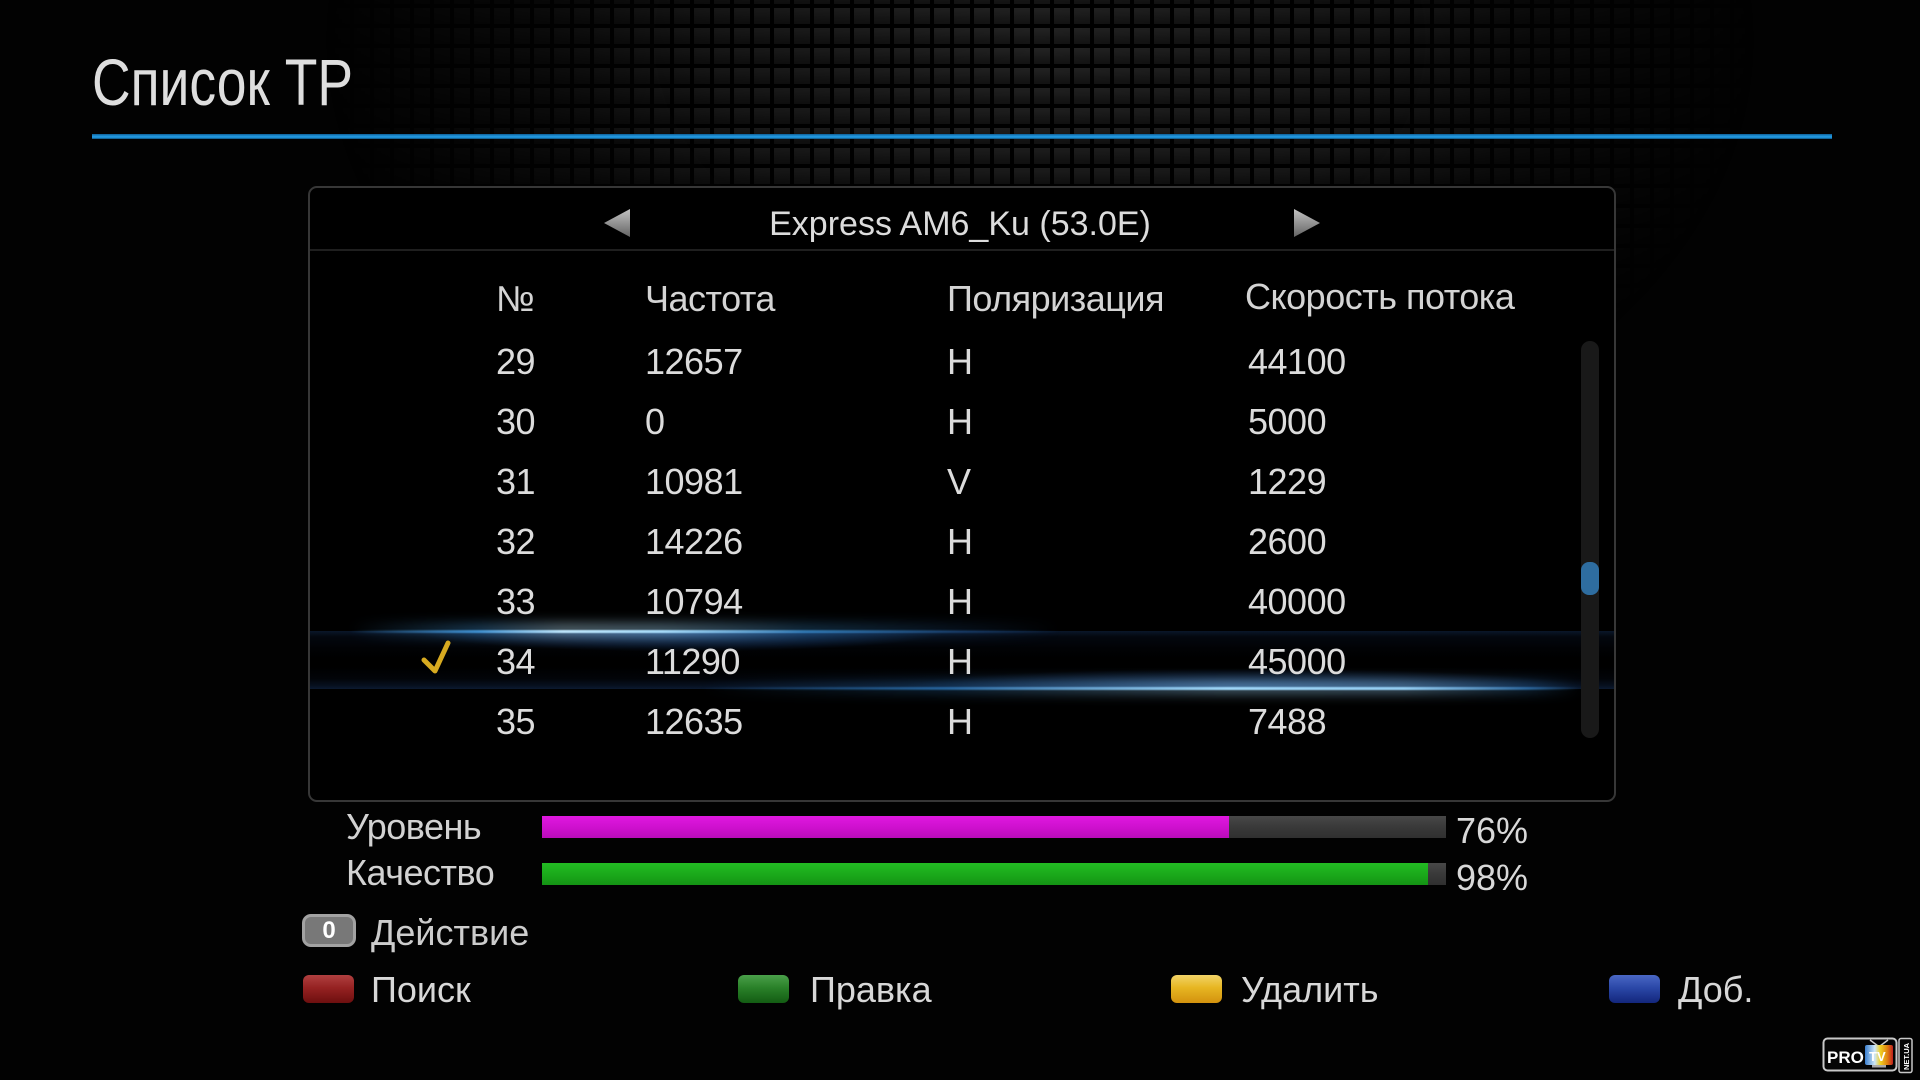  Describe the element at coordinates (1845, 1057) in the screenshot. I see `svg-text: PRO` at that location.